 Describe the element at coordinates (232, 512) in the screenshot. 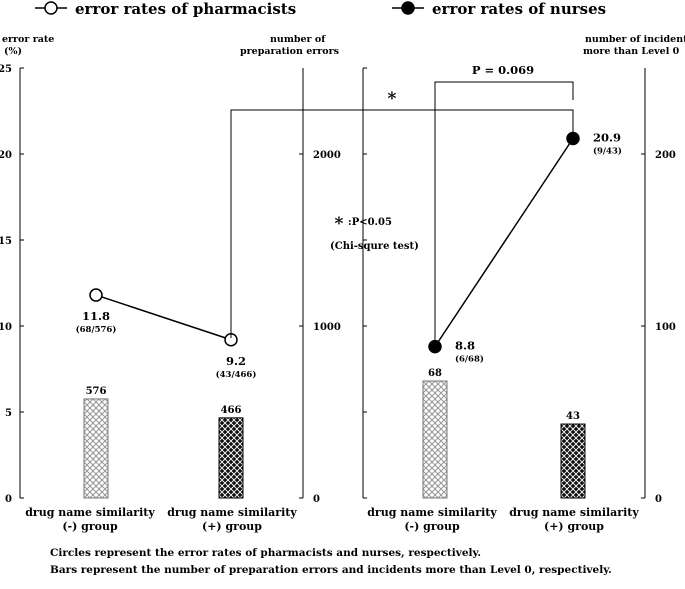

I see `pharmacists-category-line1-1: drug name similarity` at that location.